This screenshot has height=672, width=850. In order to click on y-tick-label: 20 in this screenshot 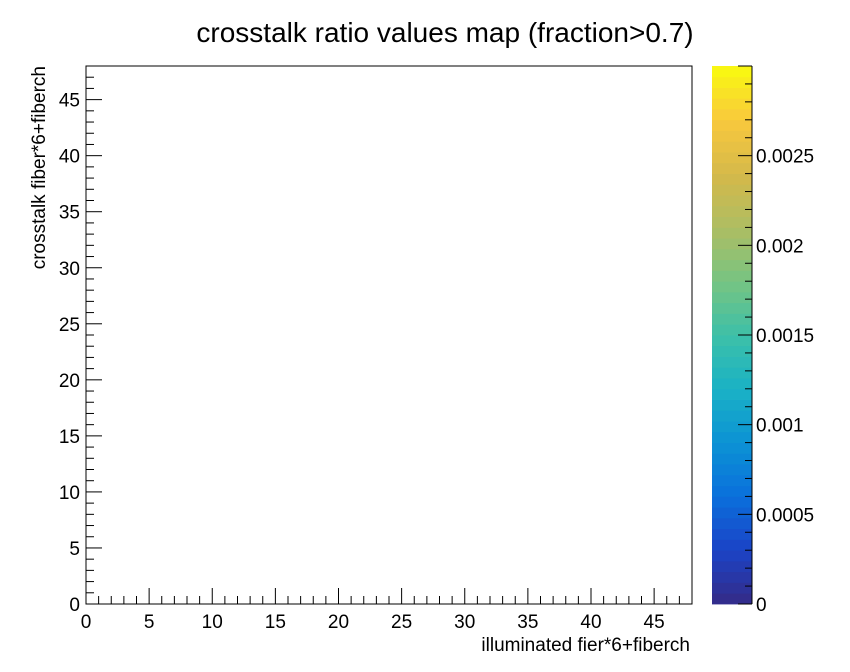, I will do `click(69, 381)`.